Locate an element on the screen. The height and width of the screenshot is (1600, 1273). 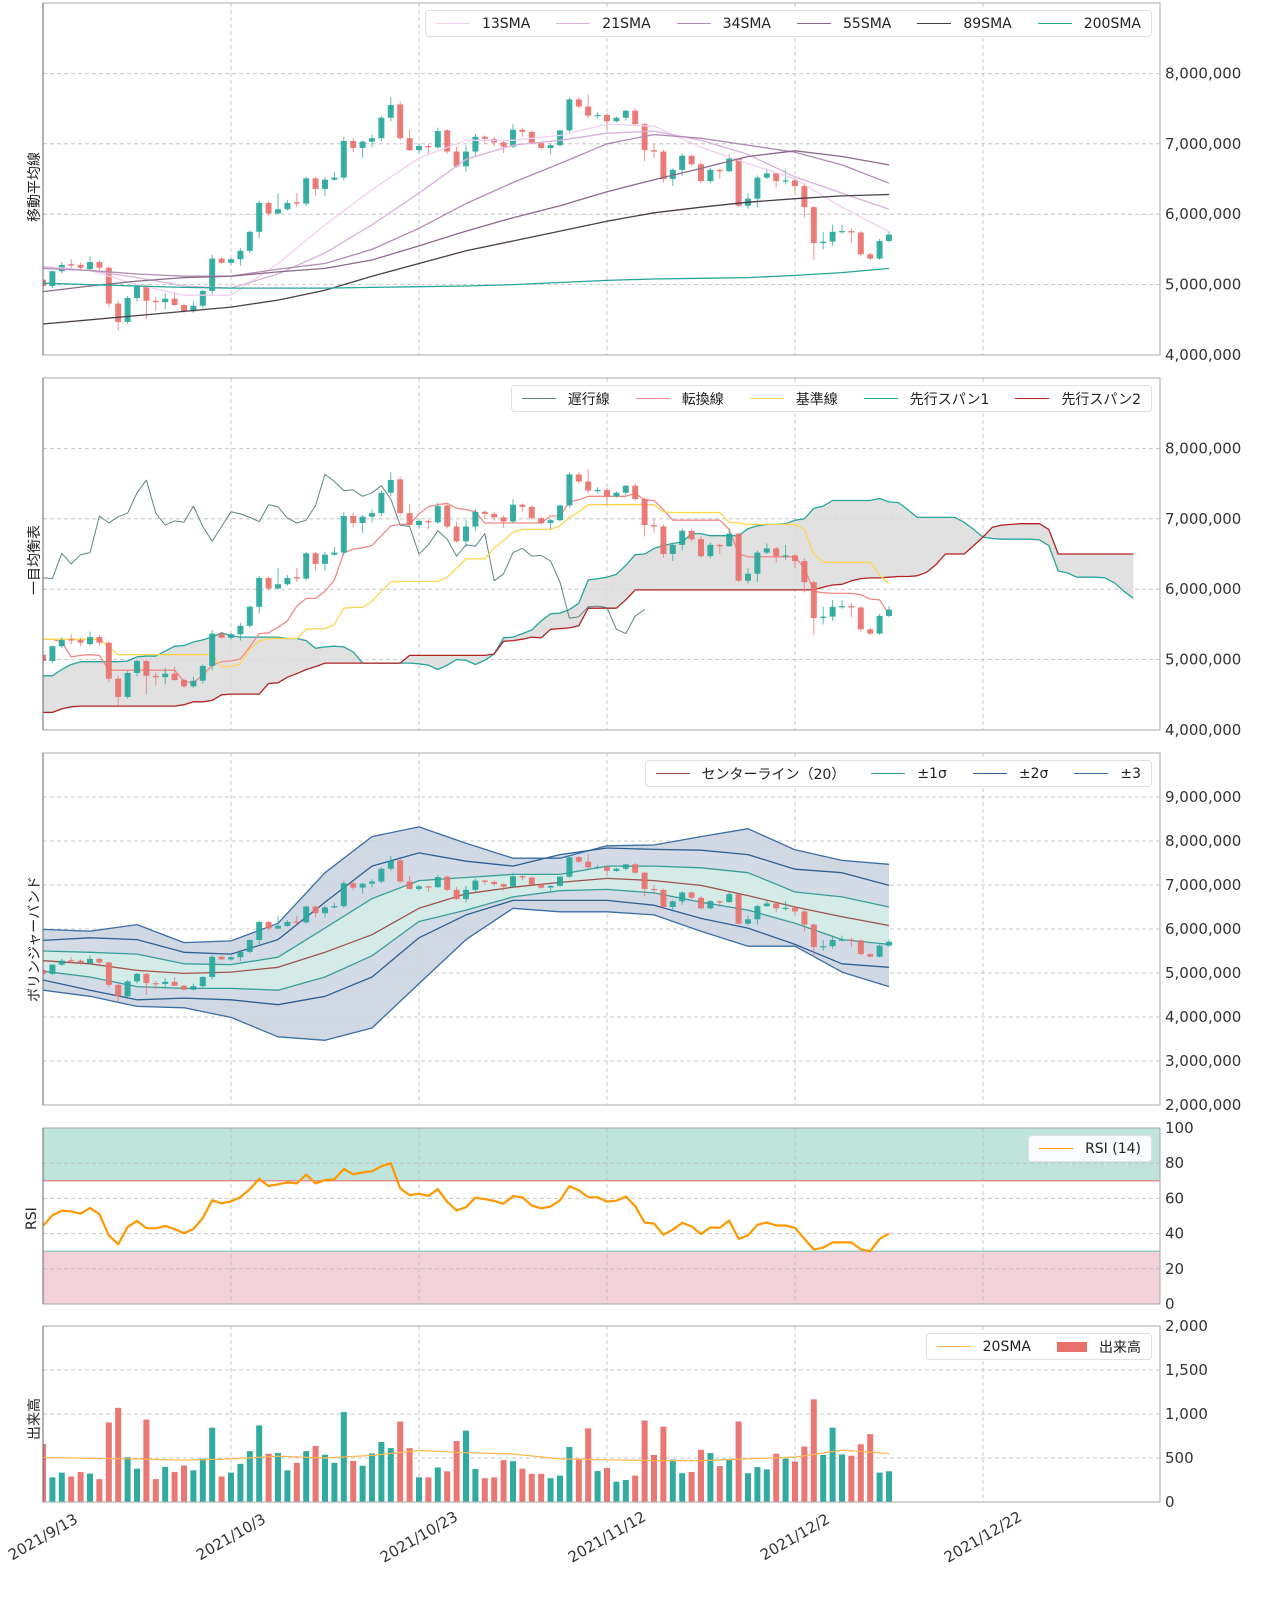
kijun-sen-line is located at coordinates (466, 586).